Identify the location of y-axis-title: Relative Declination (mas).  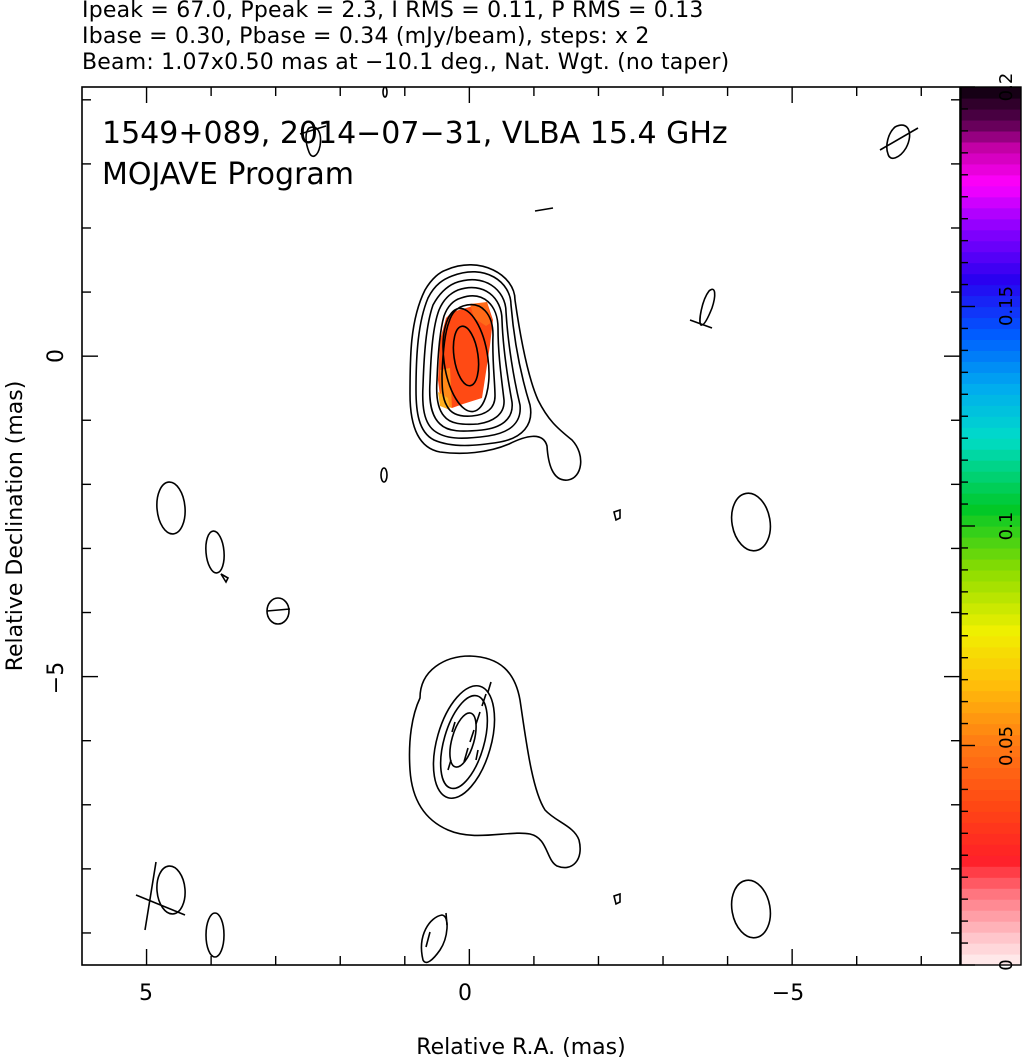
(15, 526).